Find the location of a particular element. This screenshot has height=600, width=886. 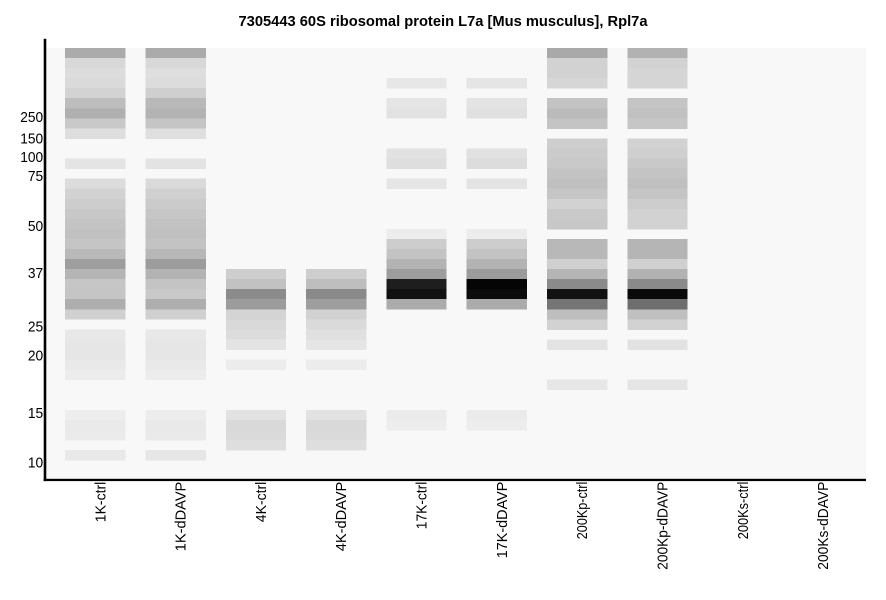

svg-text: 17K-dDAVP is located at coordinates (503, 520).